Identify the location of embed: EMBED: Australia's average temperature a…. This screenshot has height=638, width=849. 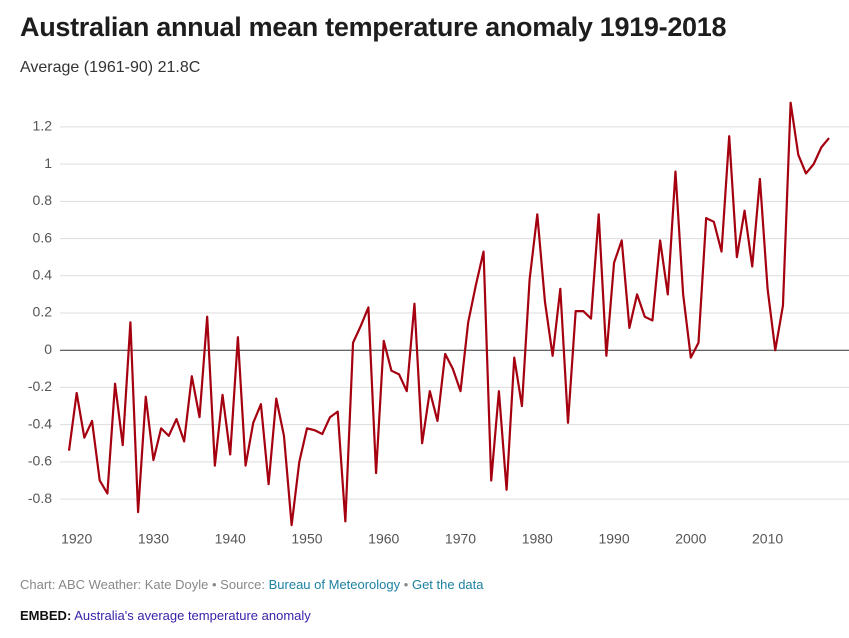
(165, 615).